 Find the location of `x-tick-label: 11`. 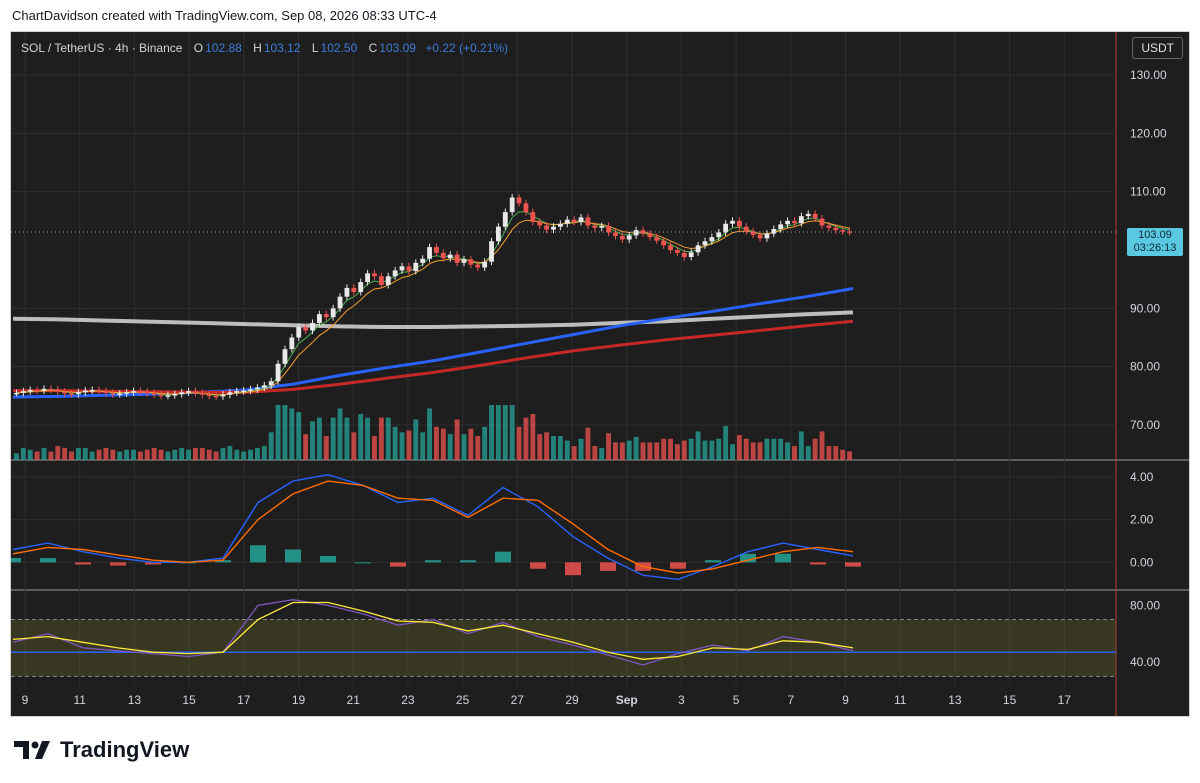

x-tick-label: 11 is located at coordinates (79, 700).